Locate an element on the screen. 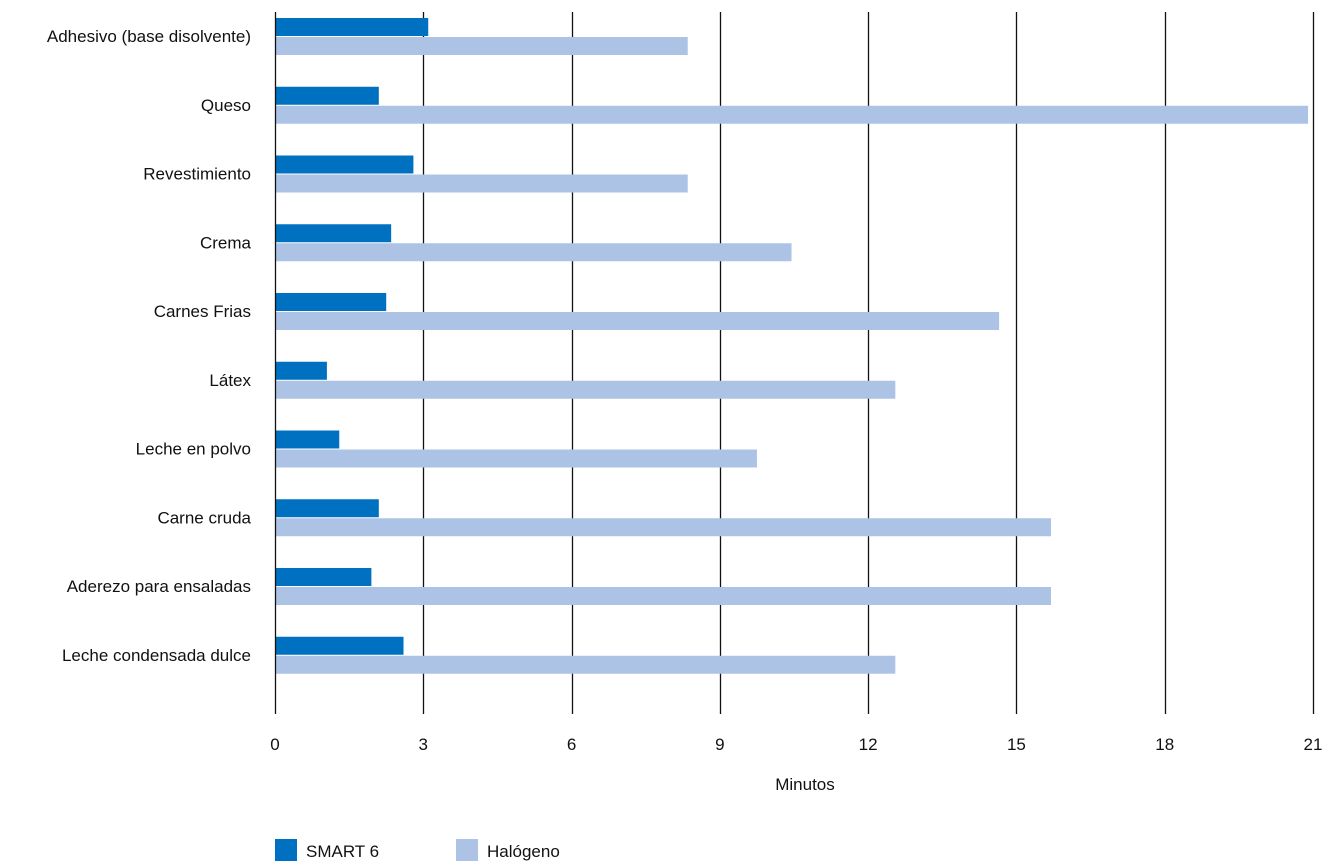 The height and width of the screenshot is (861, 1334). x-tick-label: 21 is located at coordinates (1313, 744).